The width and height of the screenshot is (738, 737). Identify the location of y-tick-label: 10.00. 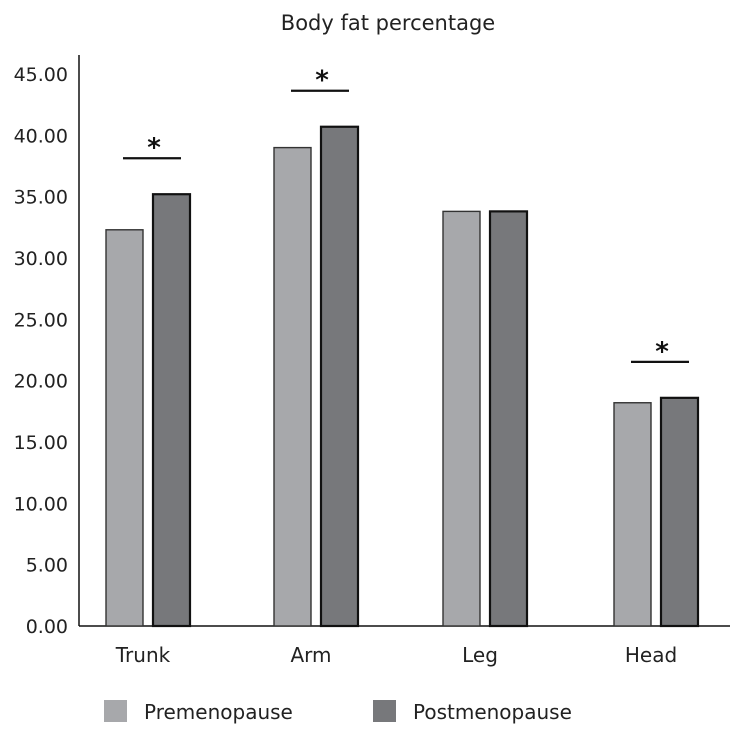
(41, 504).